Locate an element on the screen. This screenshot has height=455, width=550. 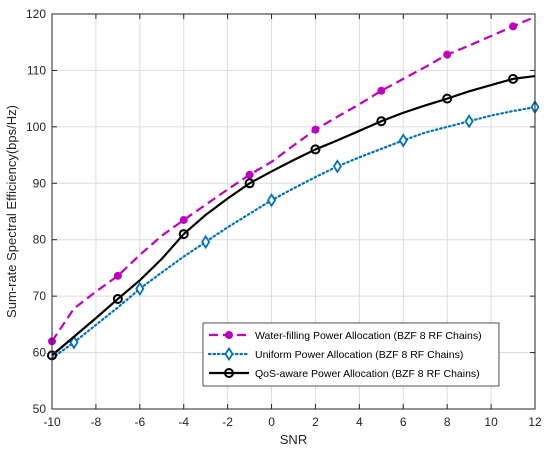
y-tick-label-90: 90 is located at coordinates (40, 183).